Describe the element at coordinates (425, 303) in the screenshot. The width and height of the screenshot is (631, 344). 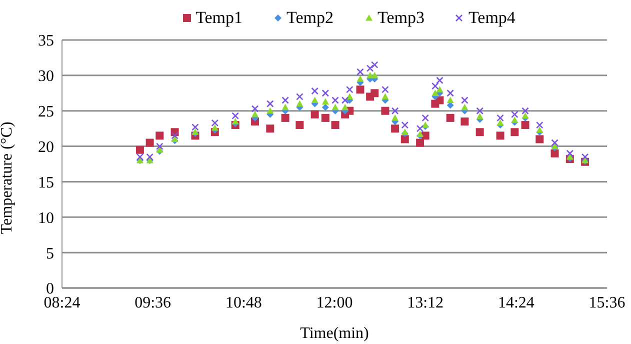
I see `x-tick-label: 13:12` at that location.